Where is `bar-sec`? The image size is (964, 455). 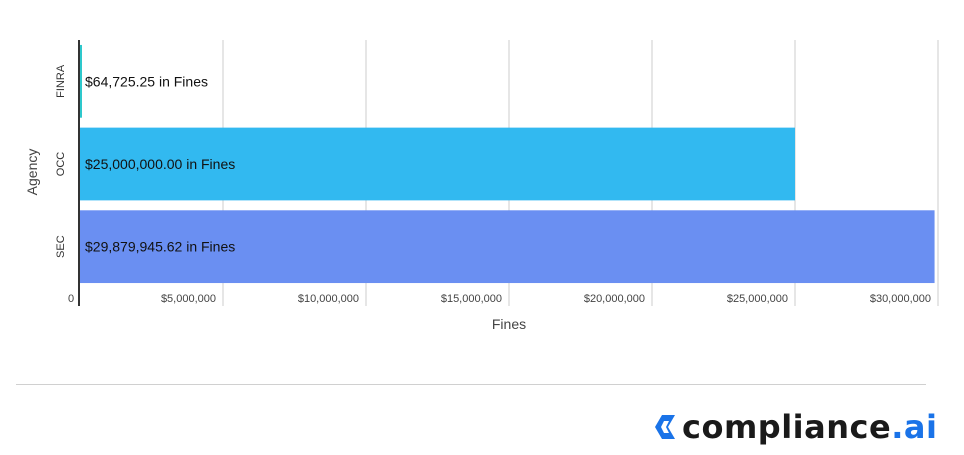 bar-sec is located at coordinates (507, 247).